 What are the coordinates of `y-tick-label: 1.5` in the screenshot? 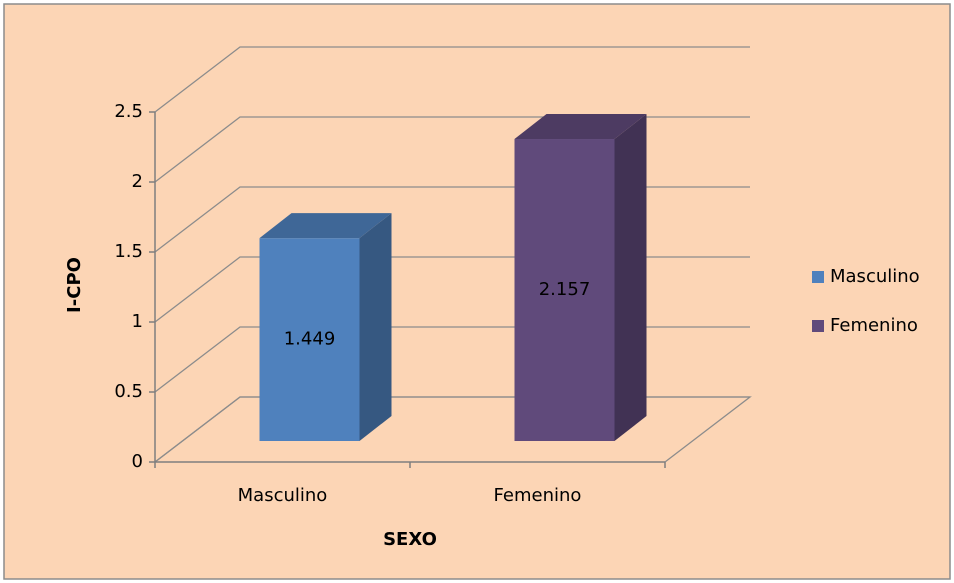 It's located at (128, 251).